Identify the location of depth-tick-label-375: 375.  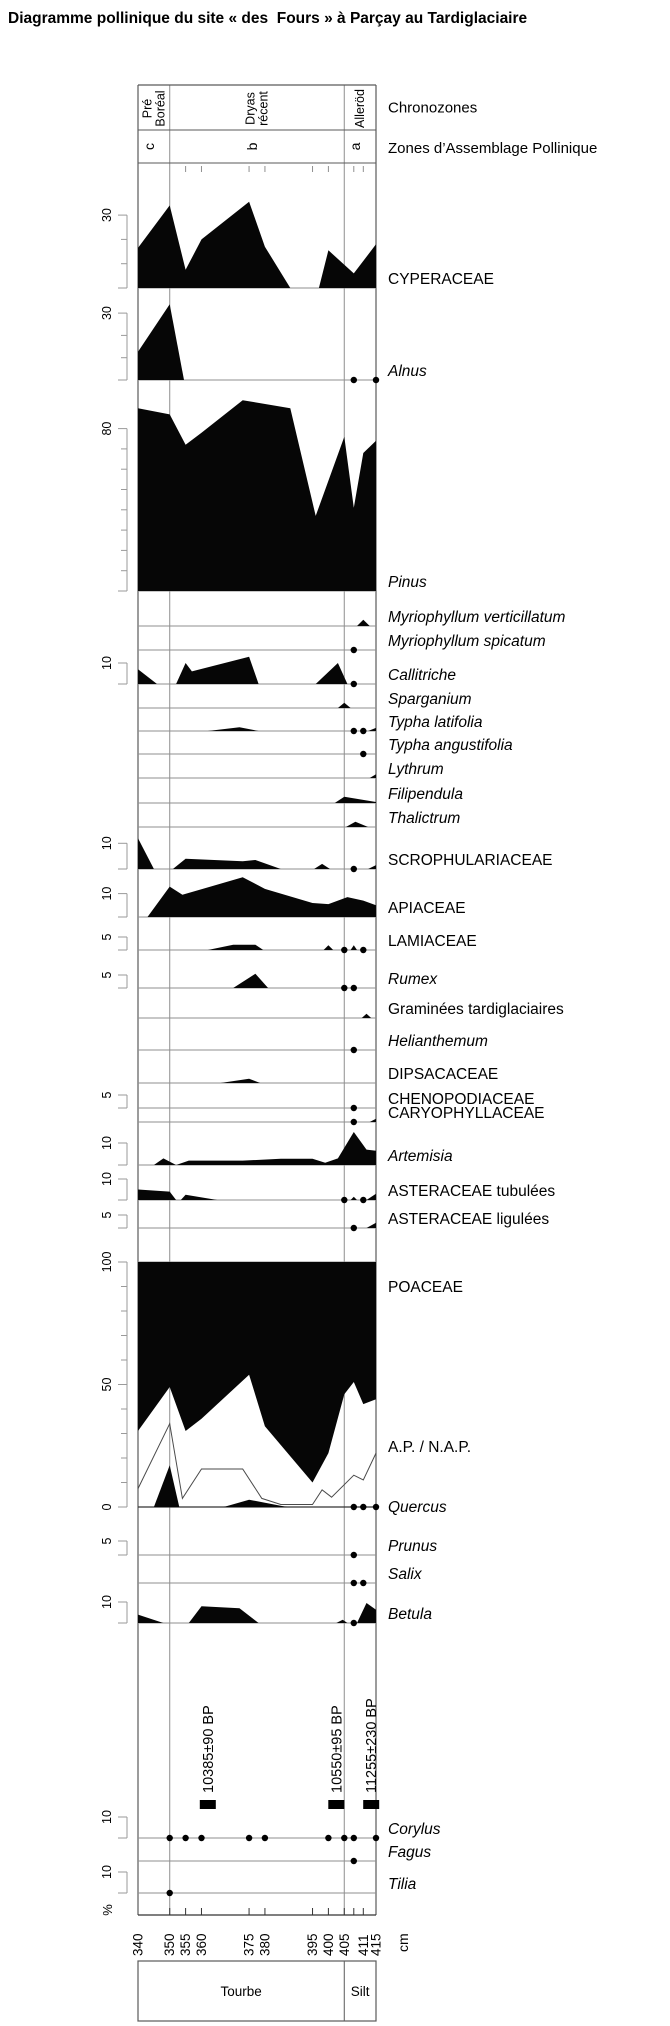
(249, 1944).